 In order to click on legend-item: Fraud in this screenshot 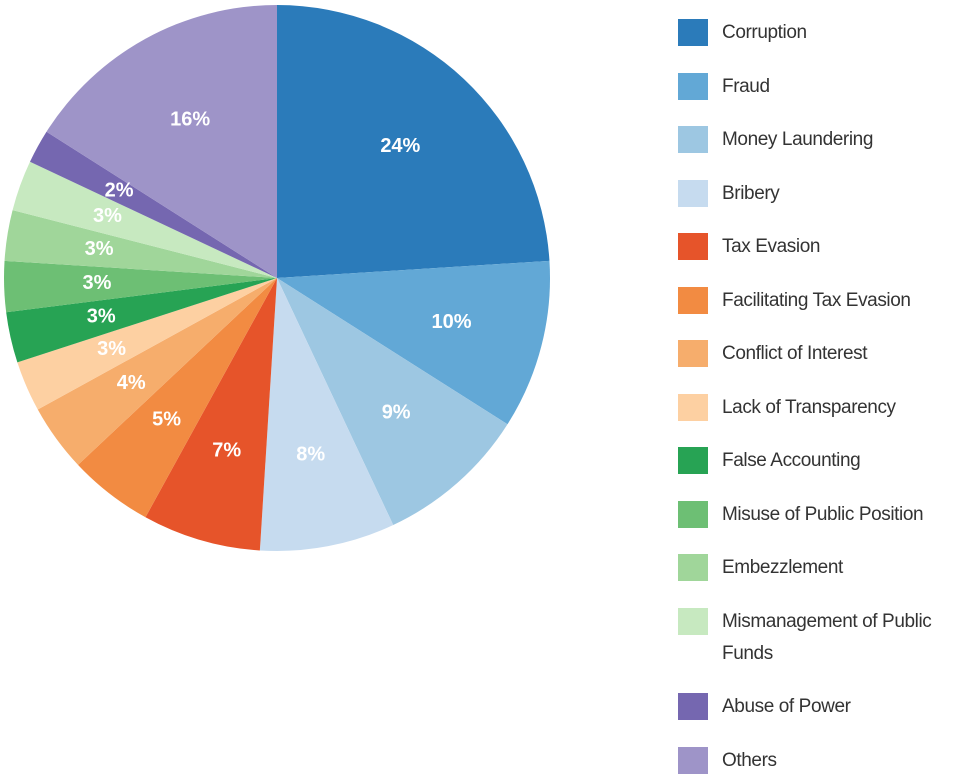, I will do `click(816, 87)`.